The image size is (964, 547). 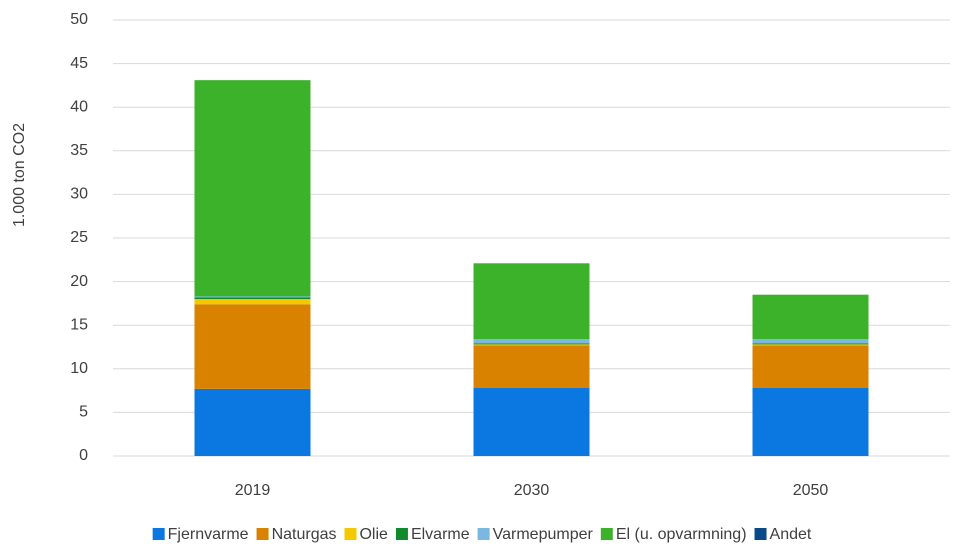 What do you see at coordinates (373, 534) in the screenshot?
I see `legend-label: Olie` at bounding box center [373, 534].